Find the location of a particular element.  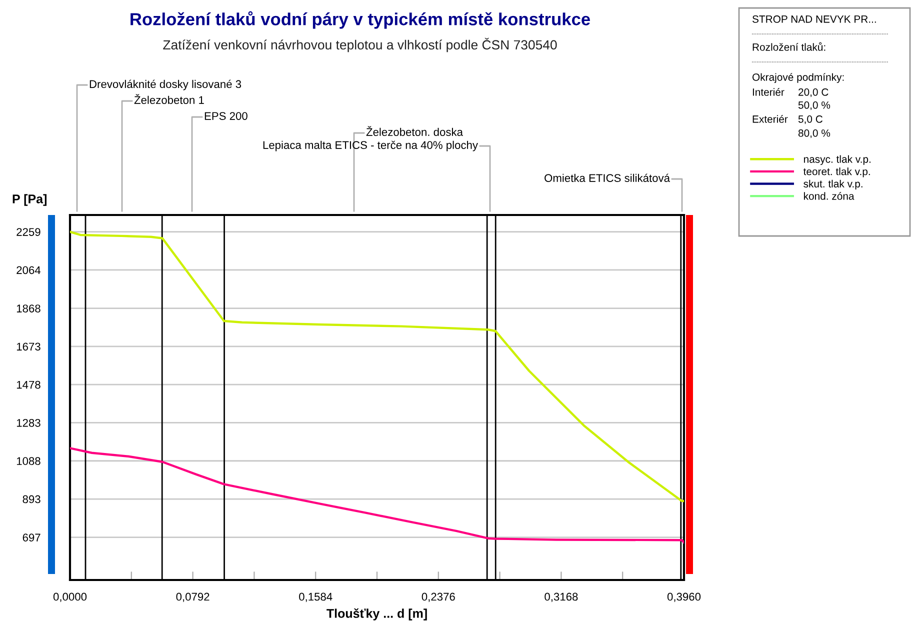

legend-label: teoret. tlak v.p. is located at coordinates (836, 173).